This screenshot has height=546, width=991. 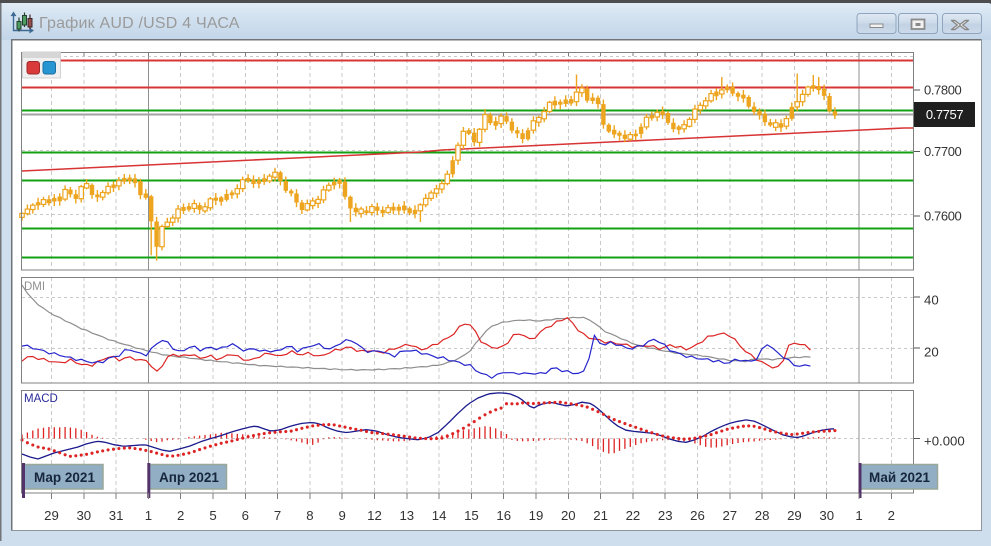 What do you see at coordinates (944, 441) in the screenshot?
I see `svg-text: +0.000` at bounding box center [944, 441].